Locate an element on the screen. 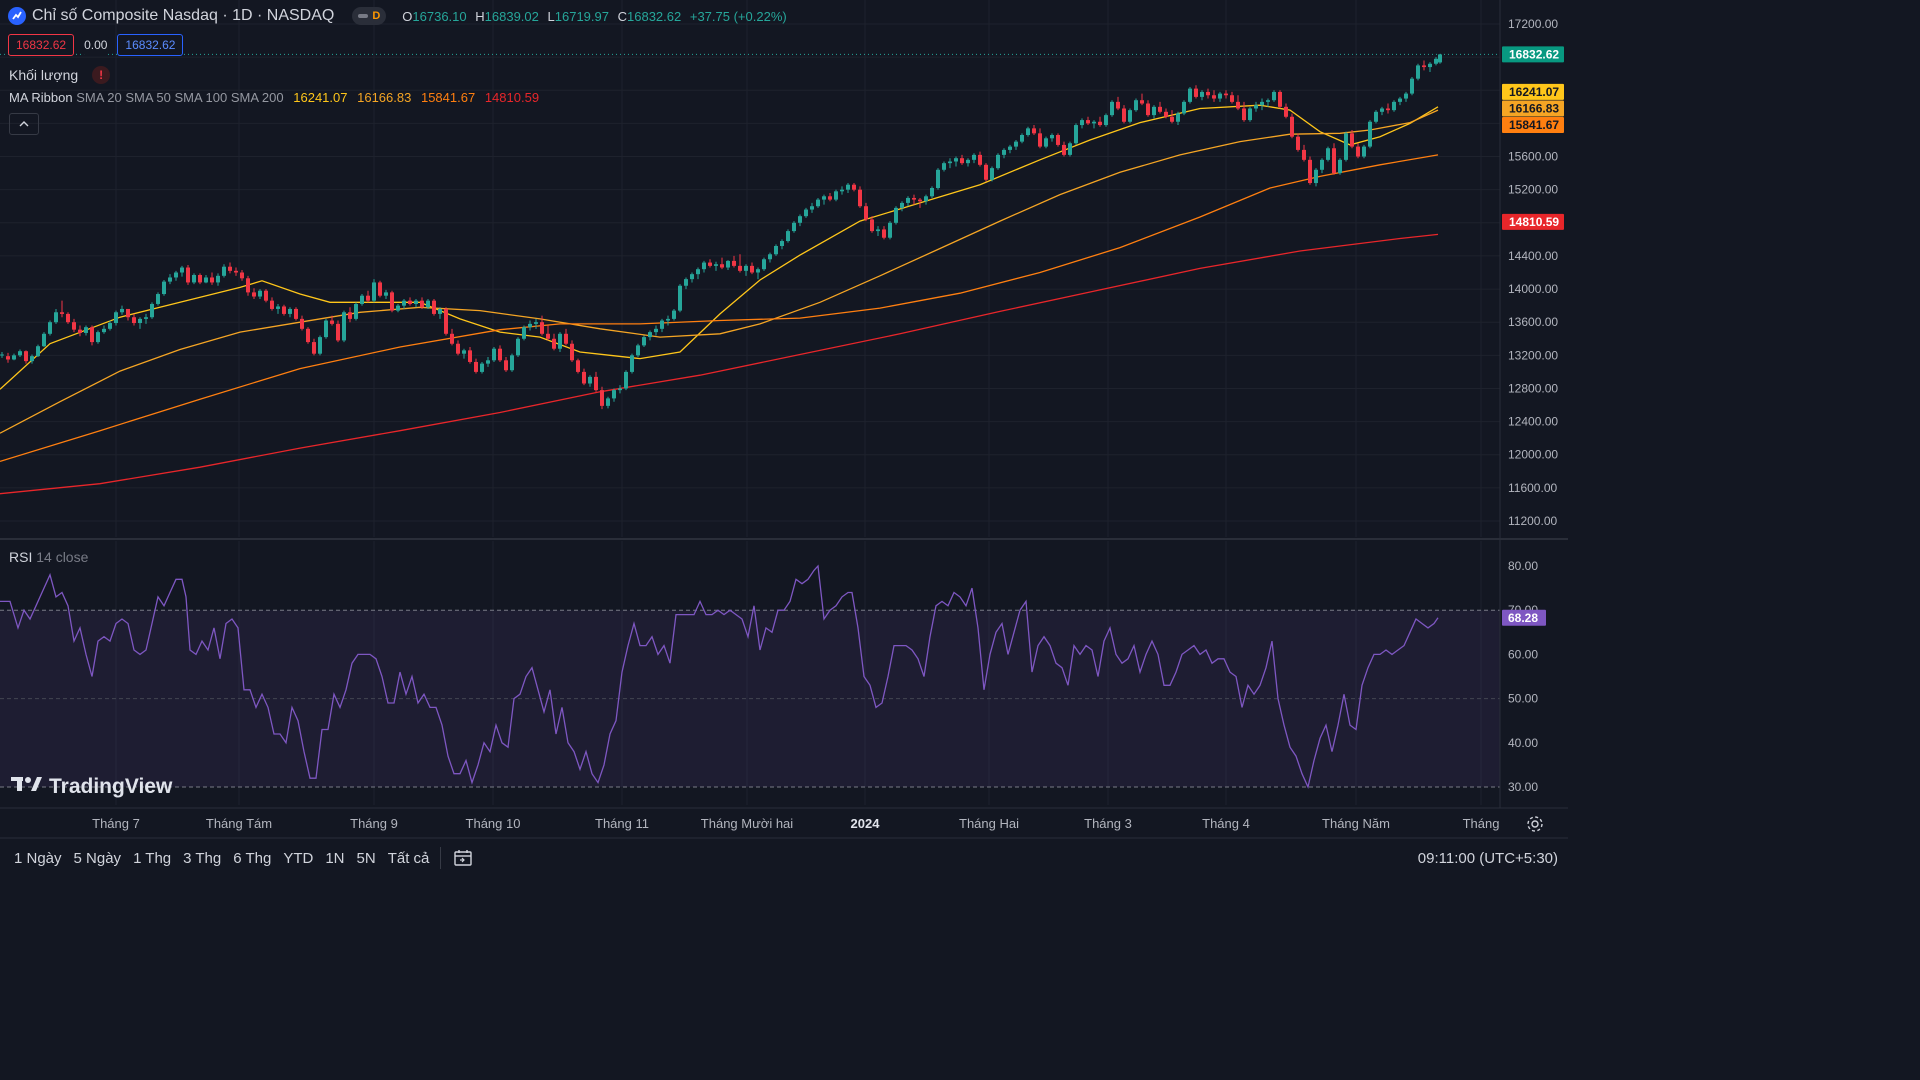  collapse-legend-button is located at coordinates (24, 124).